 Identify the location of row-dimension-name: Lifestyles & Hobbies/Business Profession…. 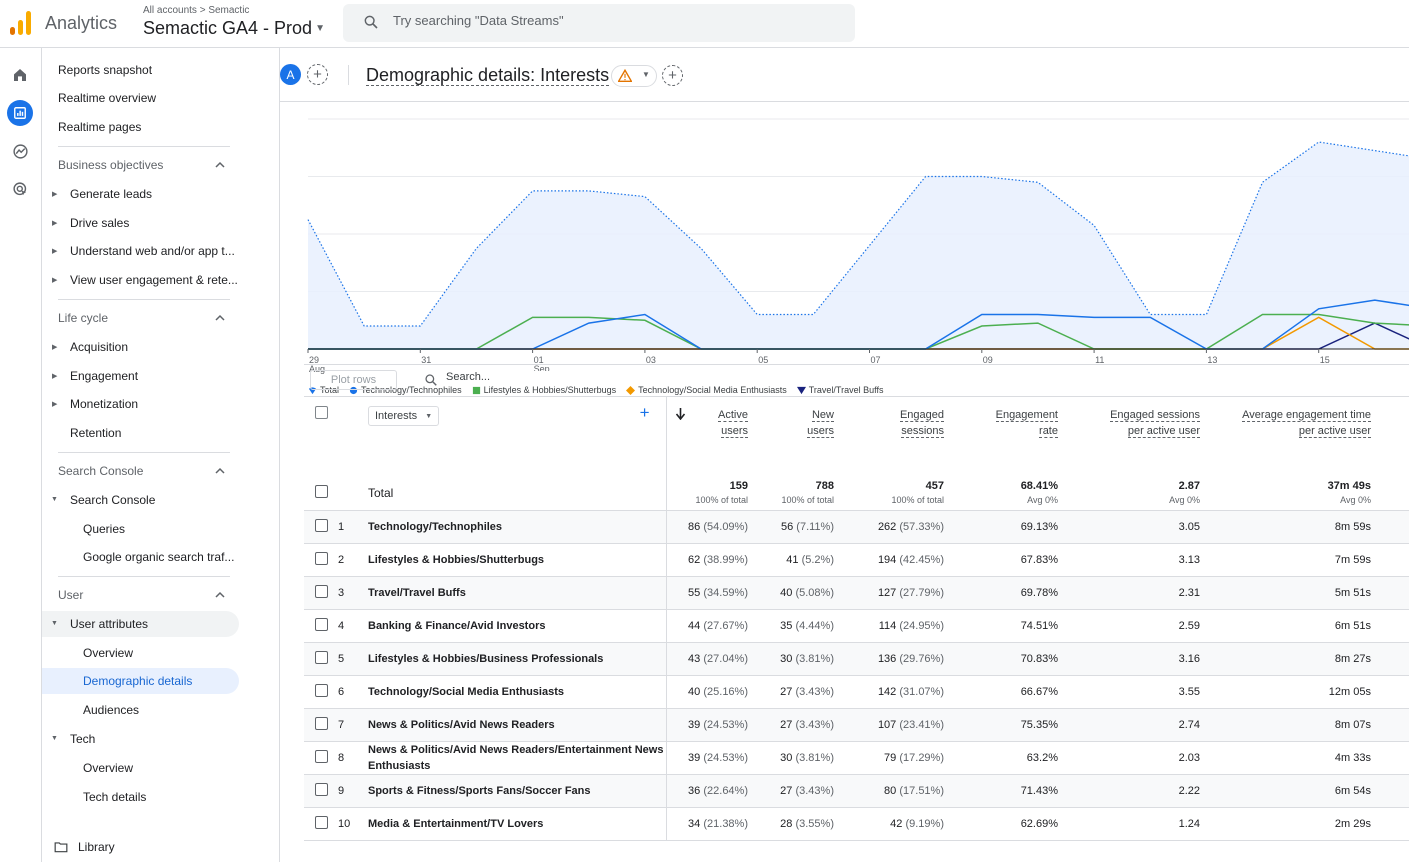
(486, 659).